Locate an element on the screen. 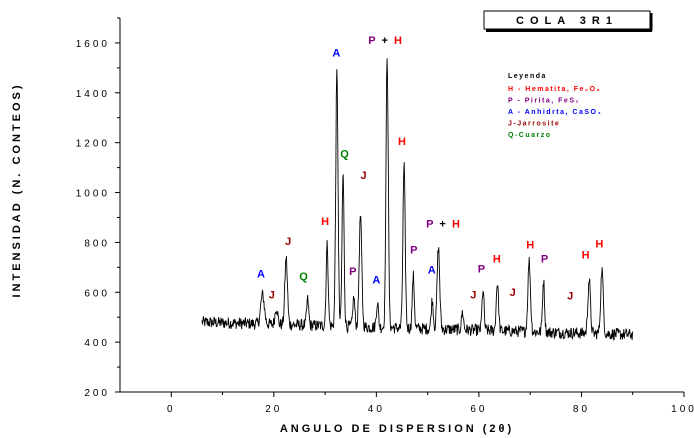 The image size is (694, 438). y-tick-label: 1000 is located at coordinates (93, 194).